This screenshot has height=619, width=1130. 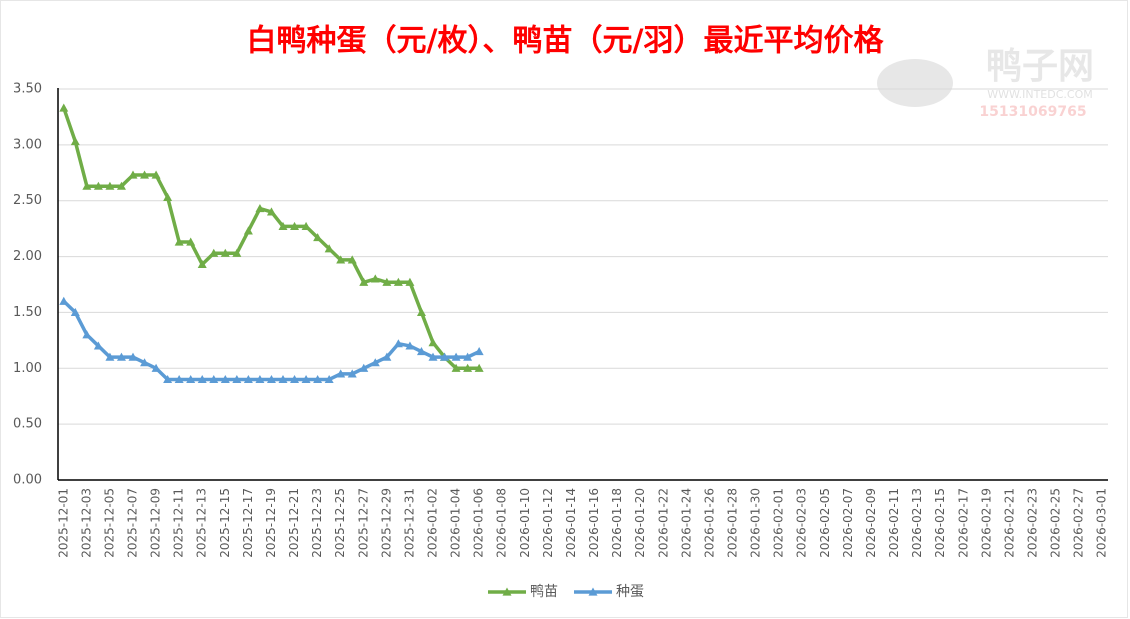 What do you see at coordinates (1032, 112) in the screenshot?
I see `watermark-phone: 15131069765` at bounding box center [1032, 112].